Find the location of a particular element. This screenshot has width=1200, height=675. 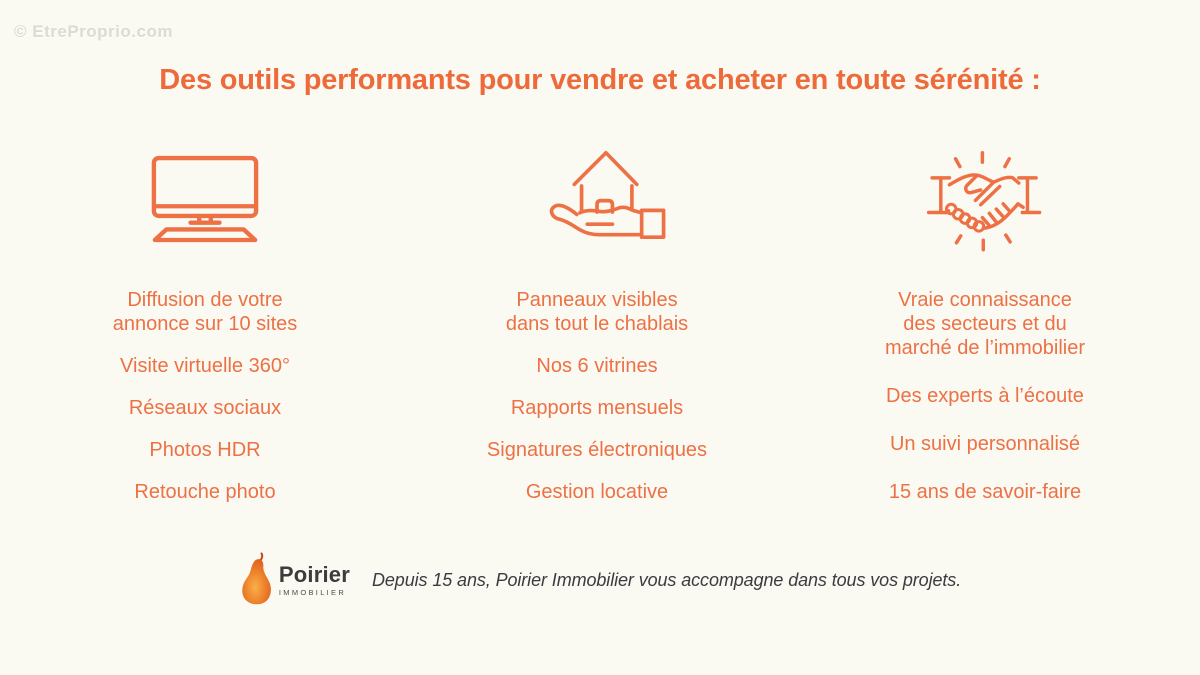

feature-item: Nos 6 vitrines is located at coordinates (597, 366).